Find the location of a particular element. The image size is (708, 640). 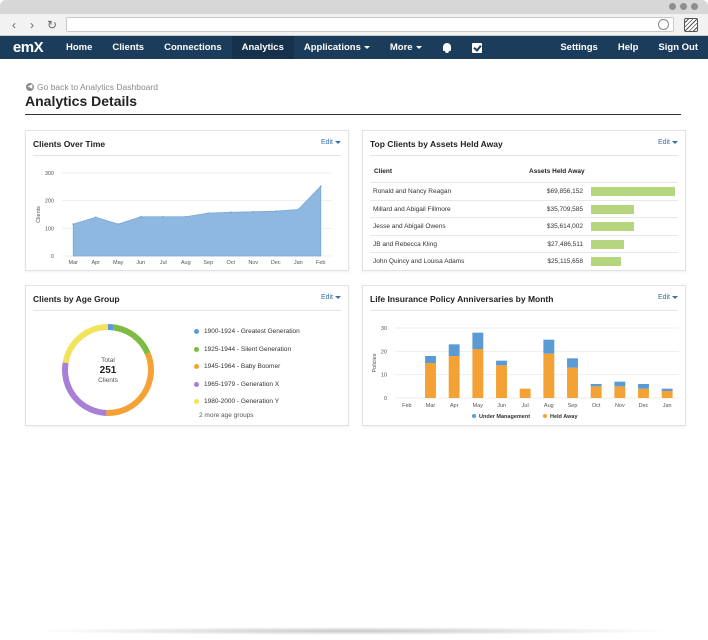

nav-sign-out: Sign Out is located at coordinates (678, 47).